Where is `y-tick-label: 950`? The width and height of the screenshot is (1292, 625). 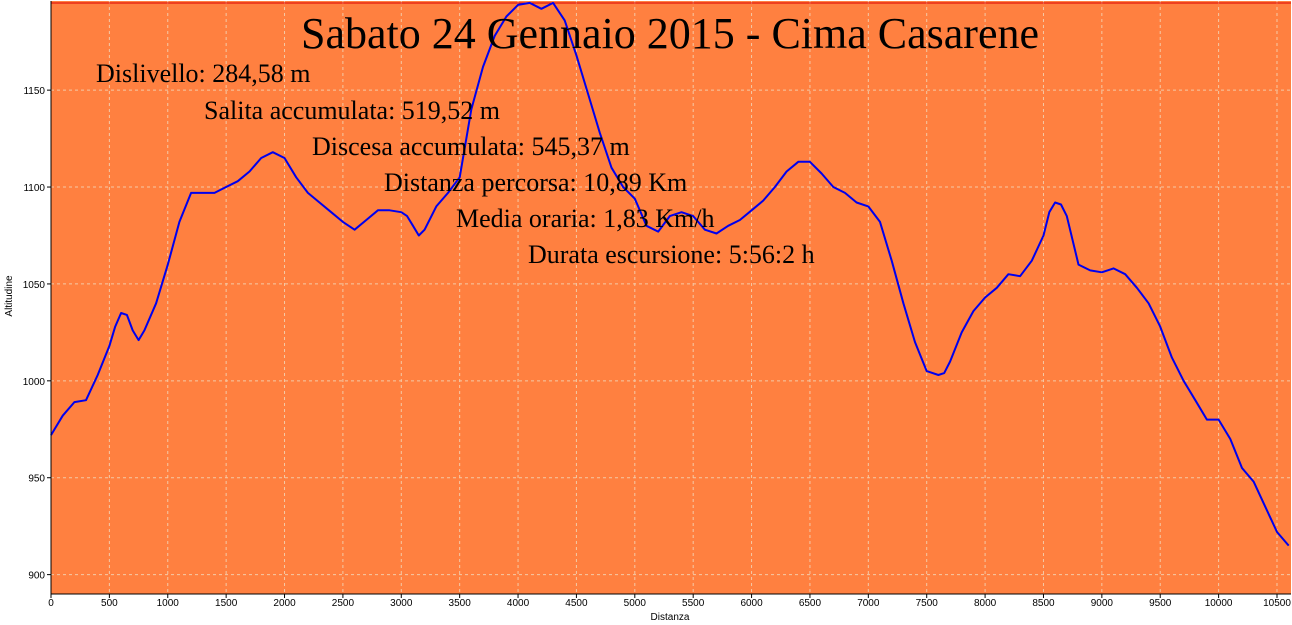 y-tick-label: 950 is located at coordinates (36, 479).